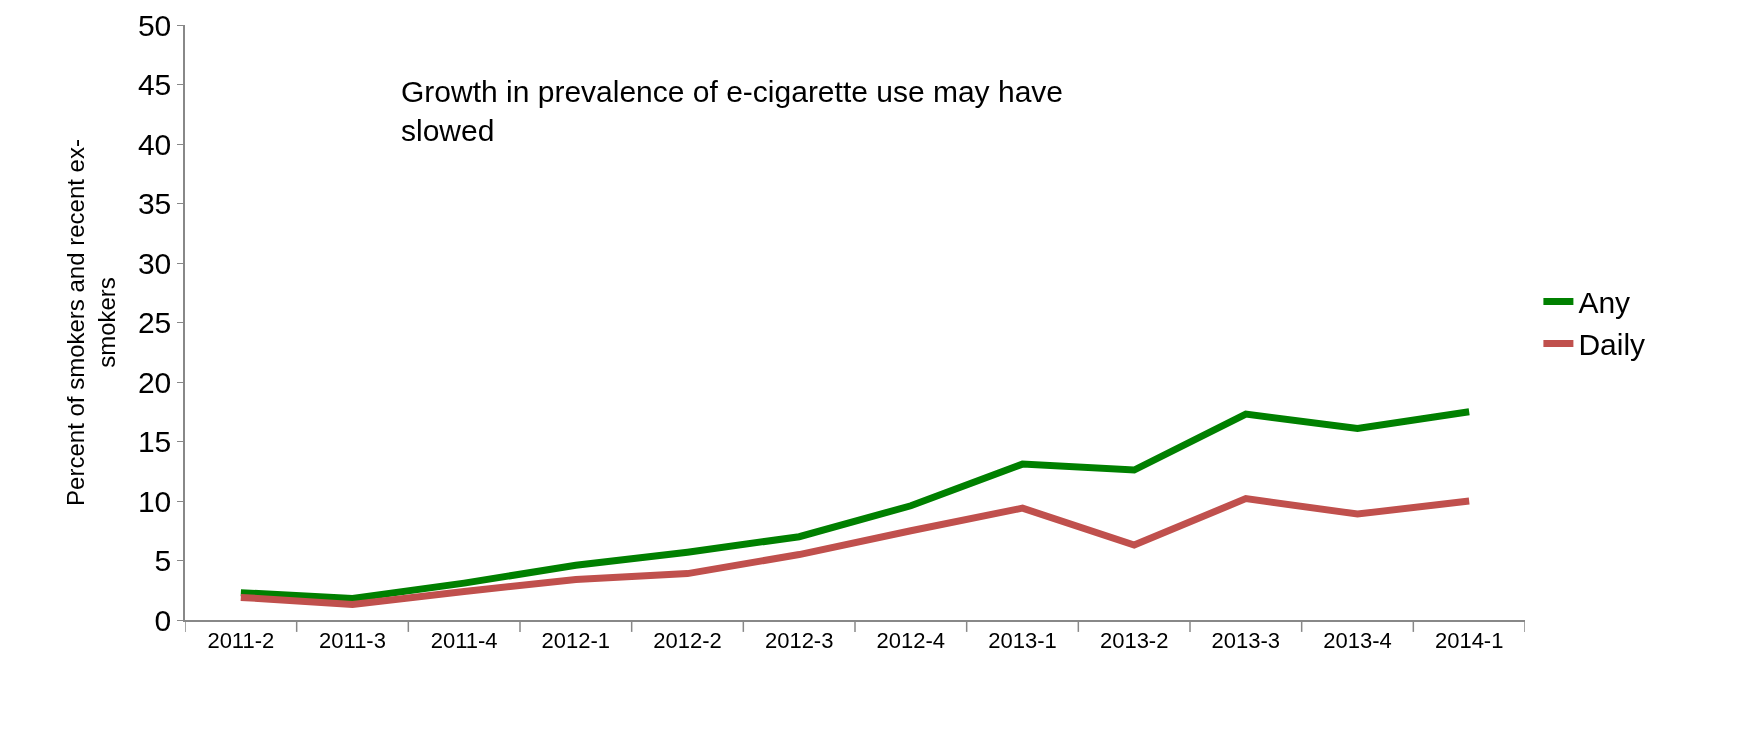 This screenshot has height=755, width=1750. Describe the element at coordinates (799, 641) in the screenshot. I see `x-tick-label: 2012-3` at that location.